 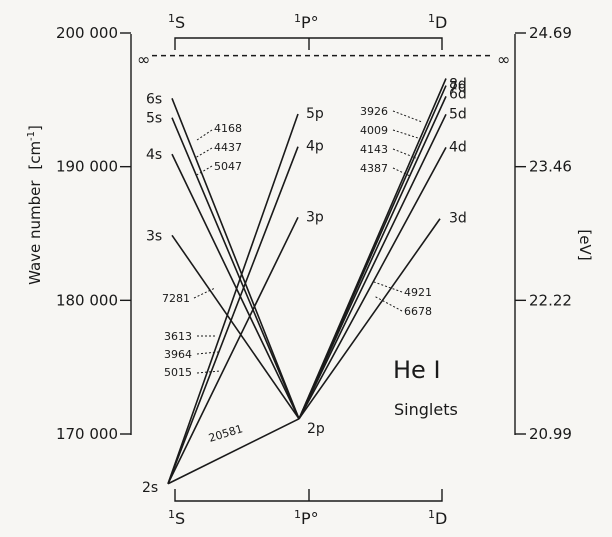 What do you see at coordinates (35, 205) in the screenshot?
I see `left-axis-title: Wave number [cm-1]` at bounding box center [35, 205].